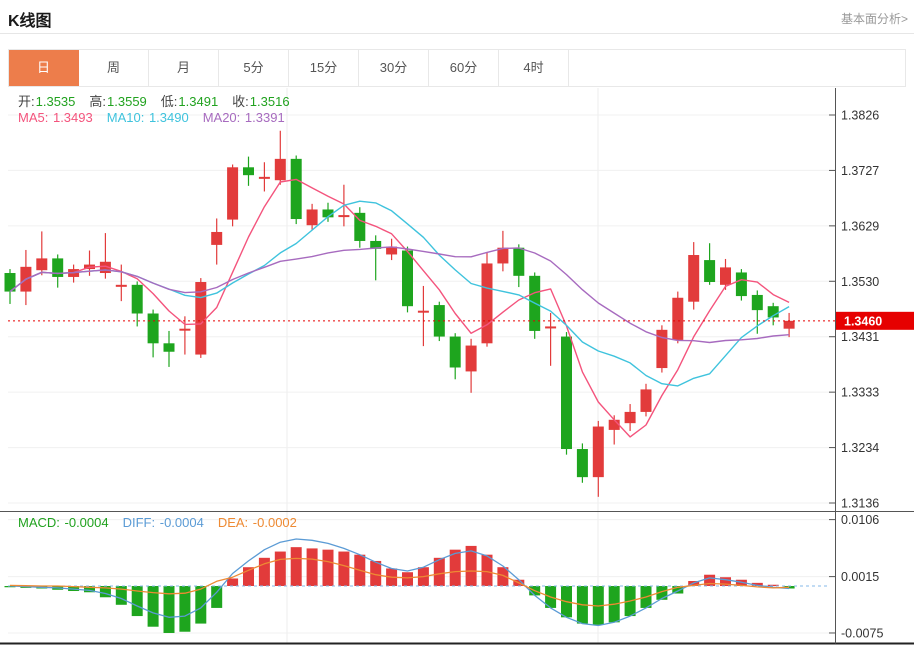 The width and height of the screenshot is (914, 646). Describe the element at coordinates (457, 33) in the screenshot. I see `header-divider` at that location.